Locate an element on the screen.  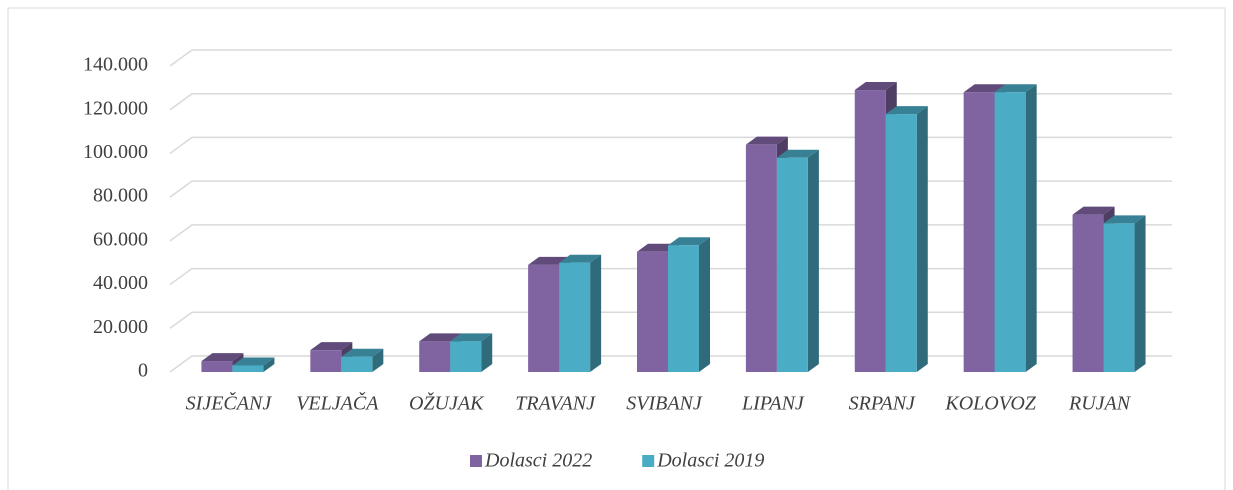
x-tick-label: TRAVANJ is located at coordinates (555, 404).